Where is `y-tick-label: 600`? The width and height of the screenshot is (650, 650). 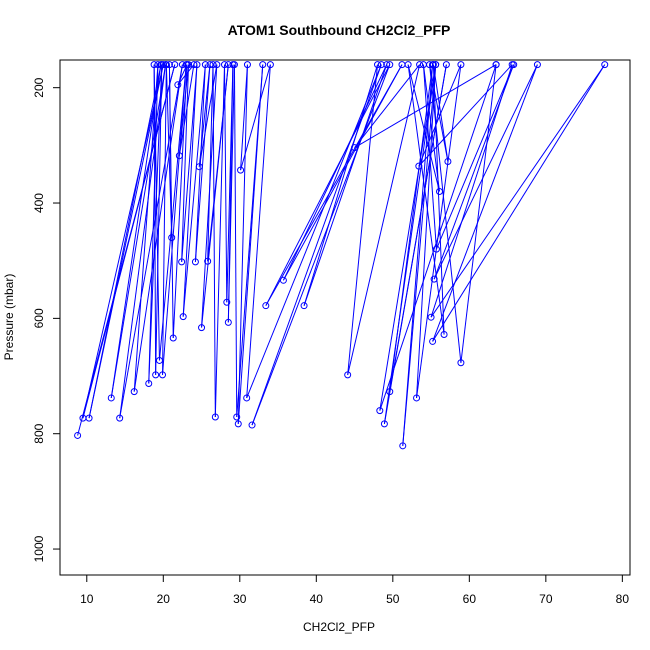 y-tick-label: 600 is located at coordinates (39, 318).